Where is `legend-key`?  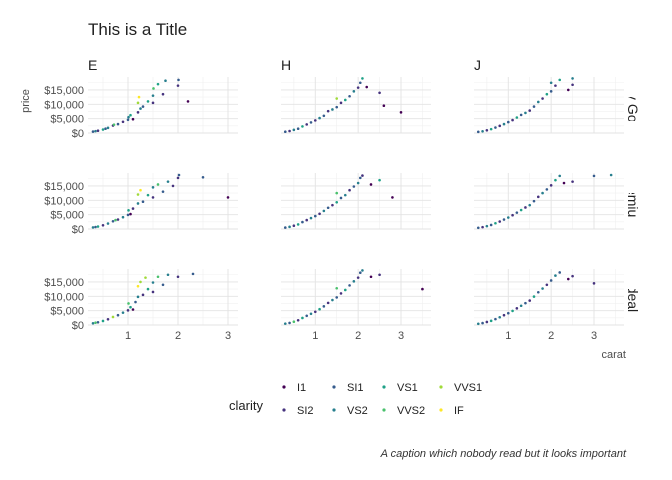 legend-key is located at coordinates (334, 387).